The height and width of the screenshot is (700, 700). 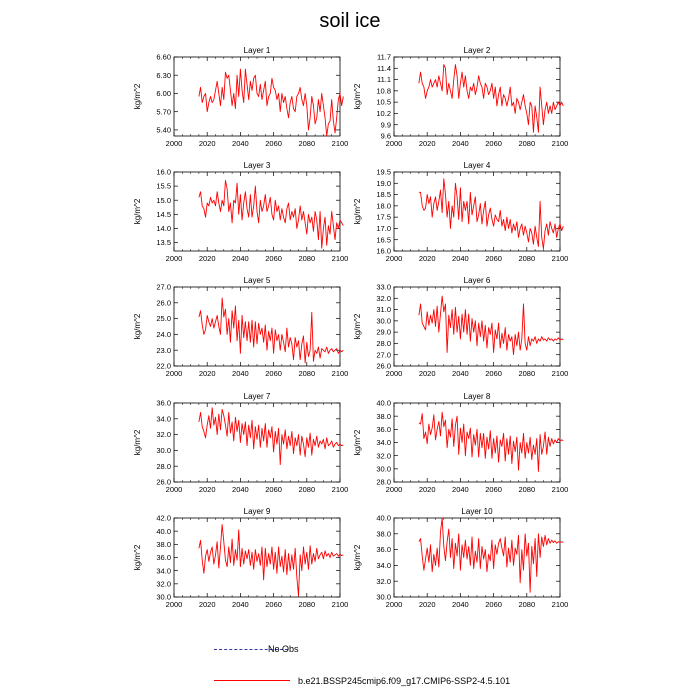 I want to click on y-tick-label: 10.2, so click(x=383, y=113).